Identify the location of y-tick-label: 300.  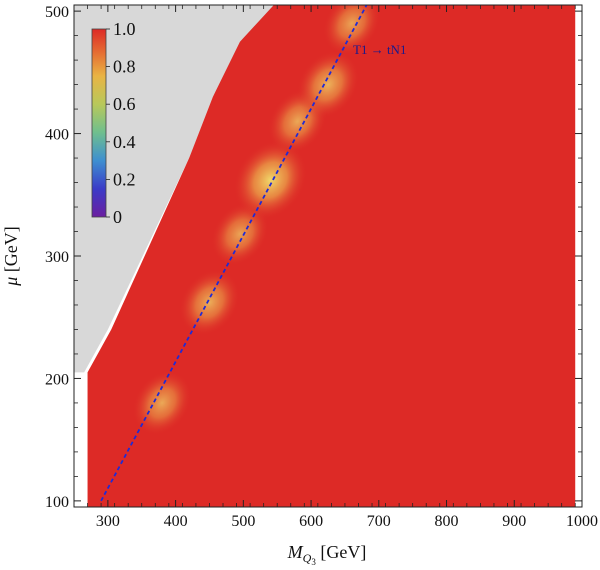
(57, 257).